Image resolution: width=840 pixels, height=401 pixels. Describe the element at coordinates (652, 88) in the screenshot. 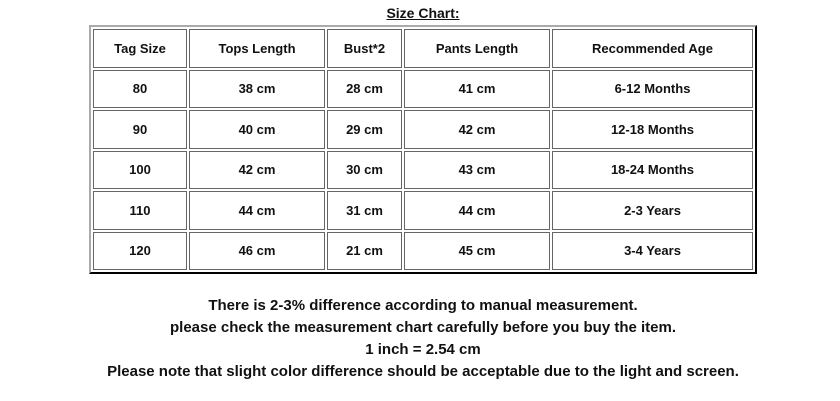

I see `table-cell: 6-12 Months` at that location.